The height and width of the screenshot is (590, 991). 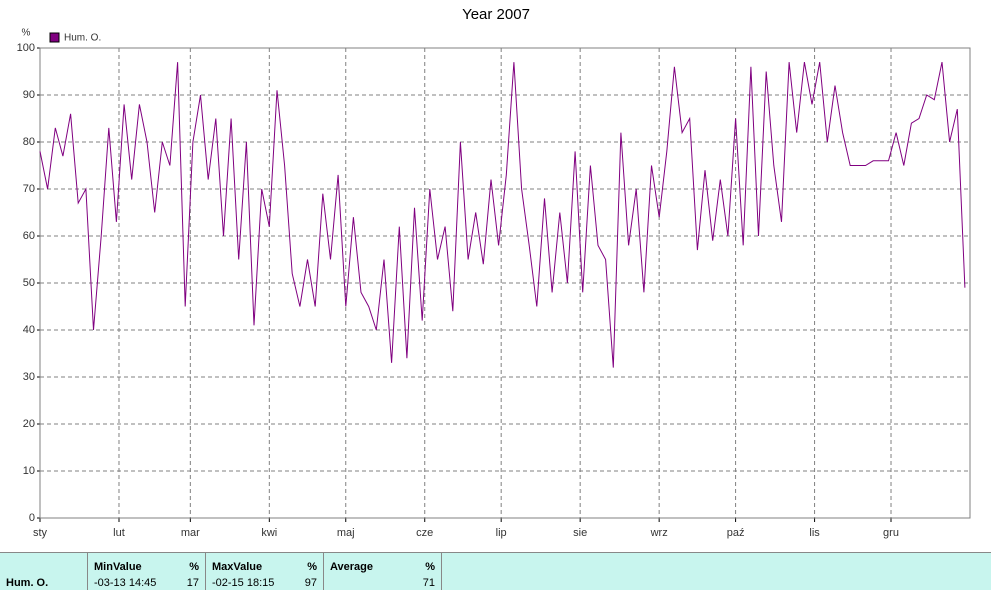 I want to click on y-axis-label: %, so click(x=26, y=33).